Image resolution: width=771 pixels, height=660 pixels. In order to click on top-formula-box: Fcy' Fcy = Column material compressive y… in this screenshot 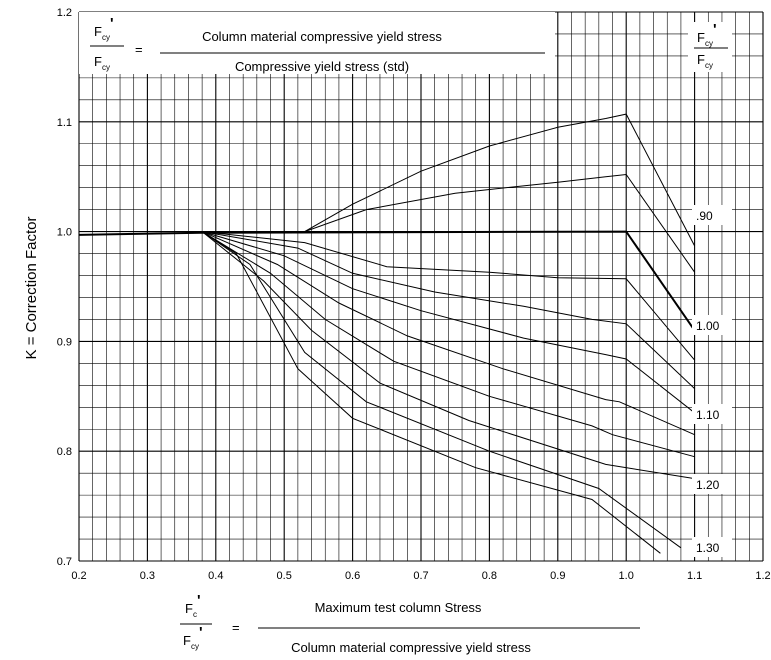, I will do `click(317, 43)`.